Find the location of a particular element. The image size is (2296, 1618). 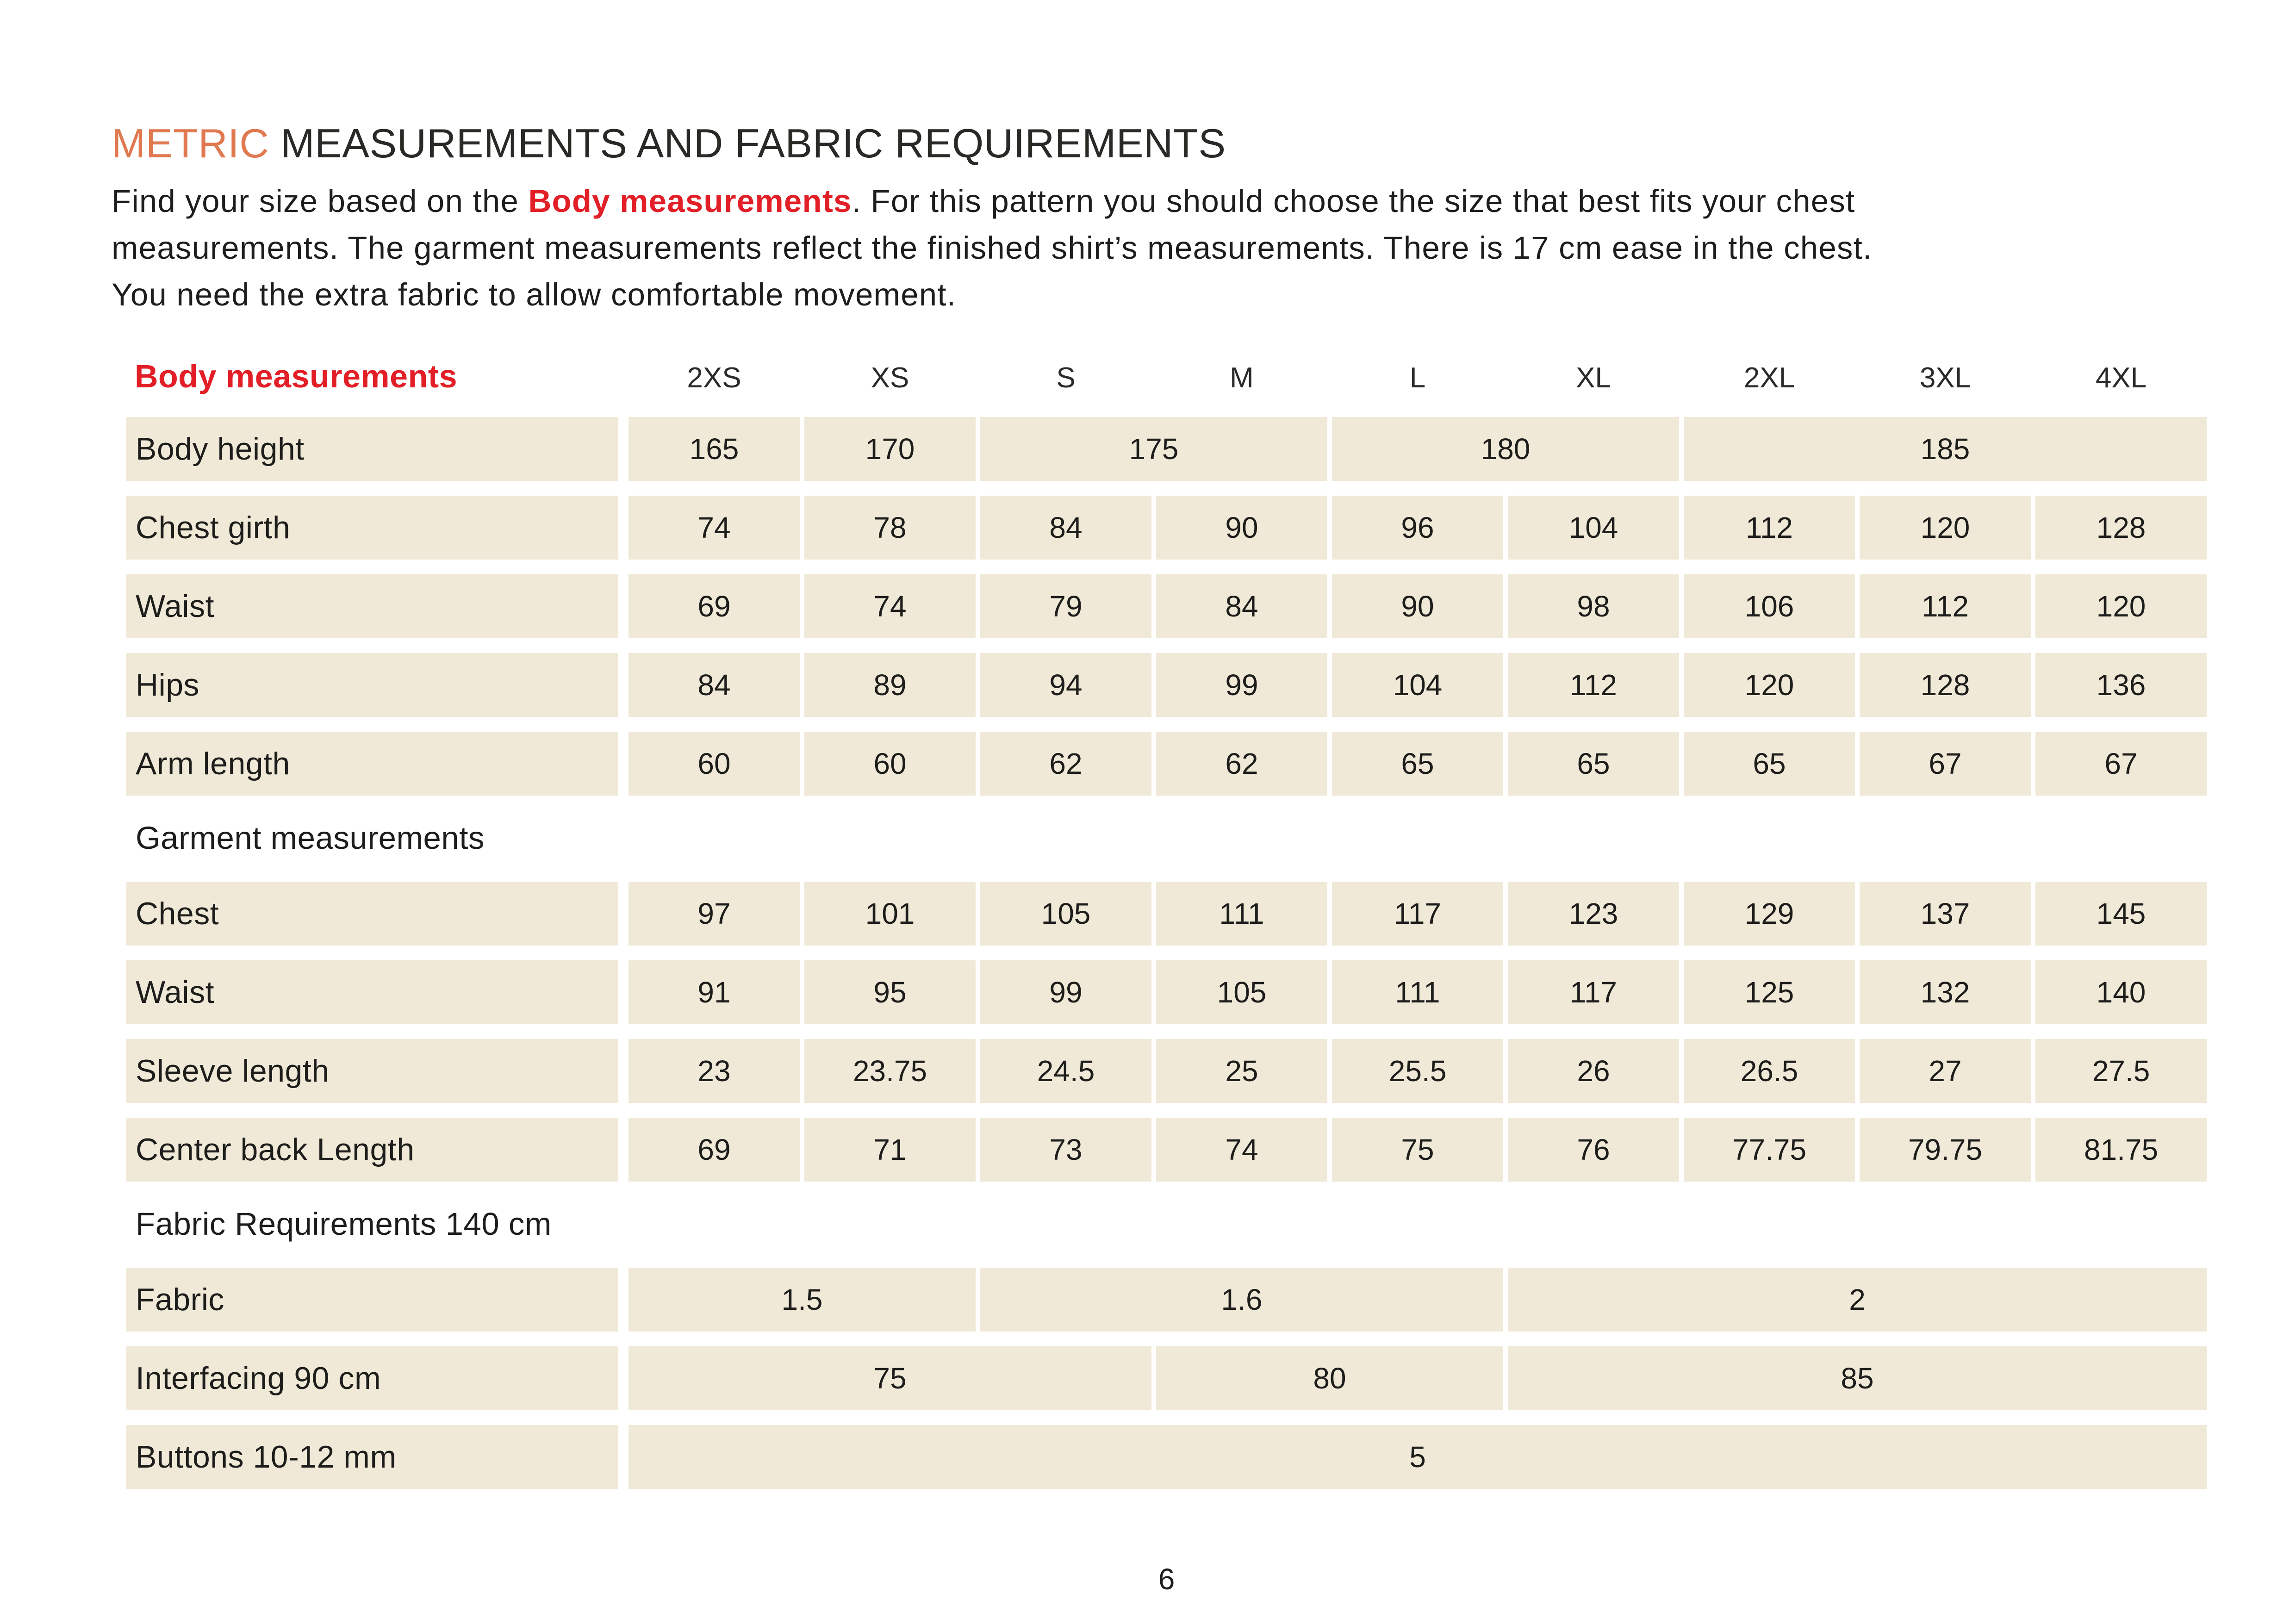

row-label: Sleeve length is located at coordinates (375, 1071).